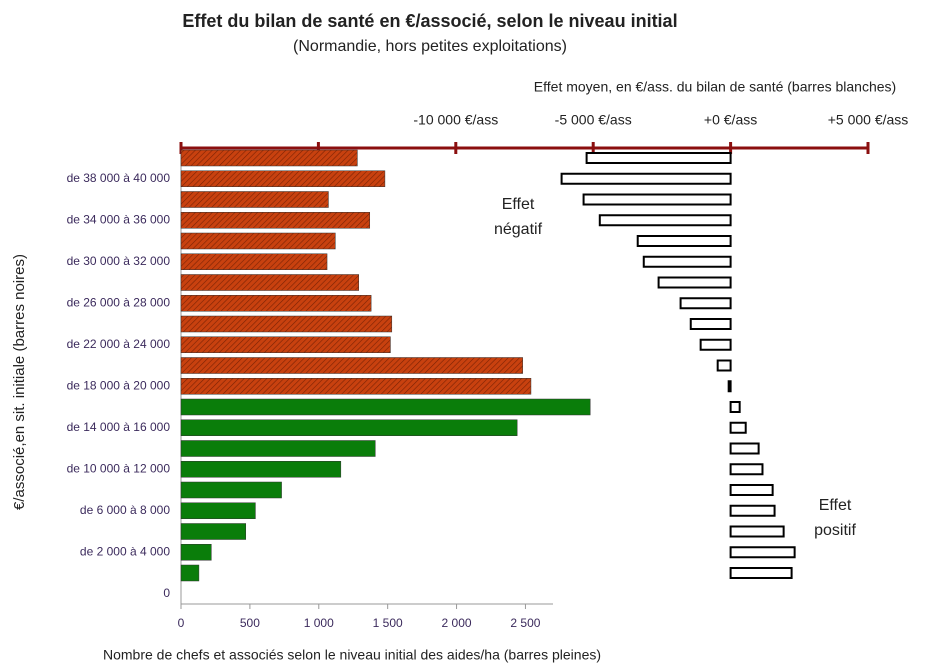 The height and width of the screenshot is (664, 942). Describe the element at coordinates (119, 427) in the screenshot. I see `y-tick-label: de 14 000 à 16 000` at that location.